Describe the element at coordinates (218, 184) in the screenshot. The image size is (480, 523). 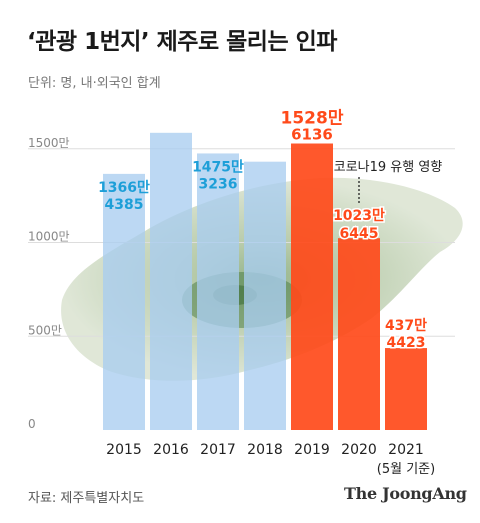
I see `data-label-subvalue: 3236` at that location.